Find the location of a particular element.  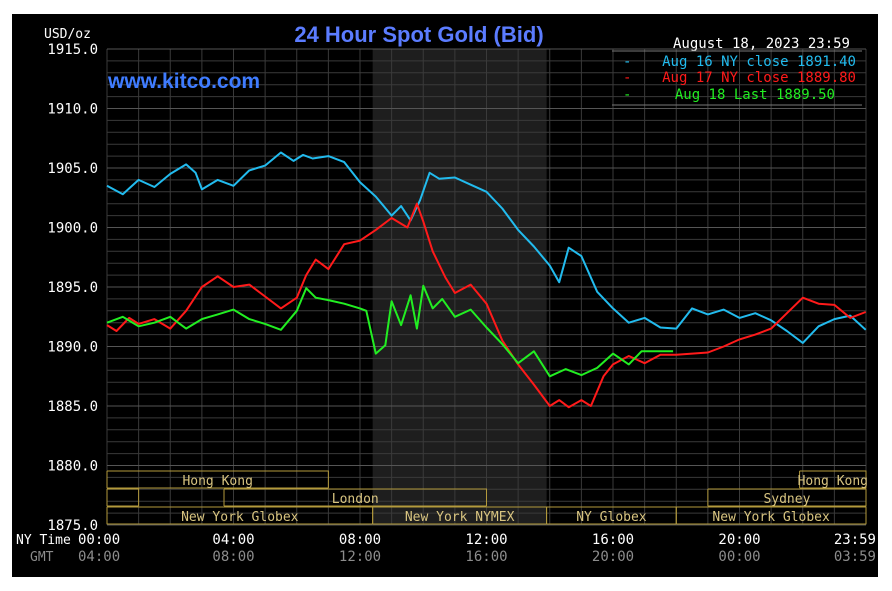

x-tick-label-ny: 23:59 is located at coordinates (855, 540).